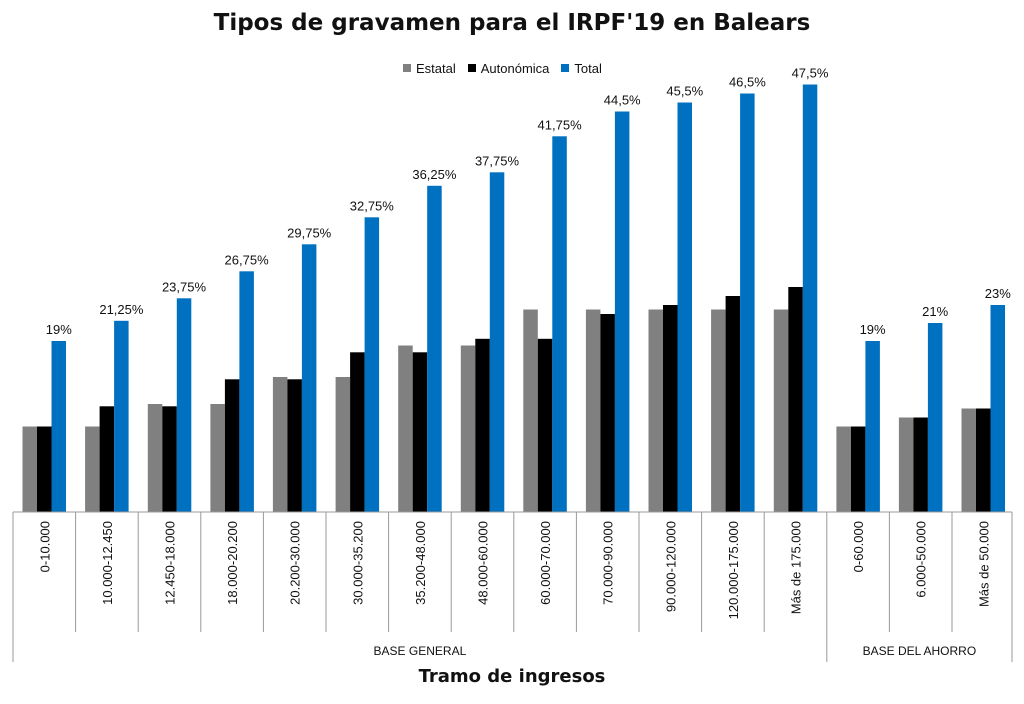 The height and width of the screenshot is (704, 1024). Describe the element at coordinates (482, 425) in the screenshot. I see `bar-autonómica-7` at that location.